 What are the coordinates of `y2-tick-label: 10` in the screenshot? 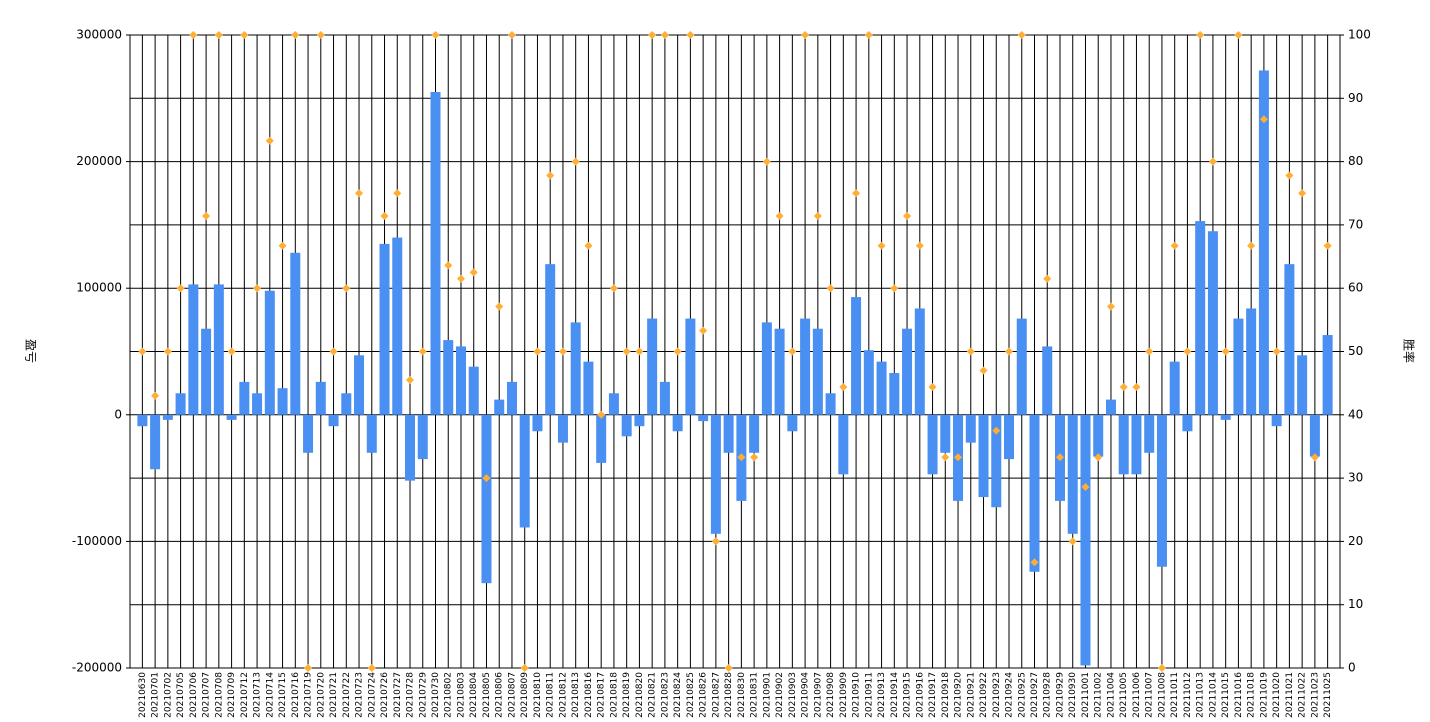 It's located at (1355, 604).